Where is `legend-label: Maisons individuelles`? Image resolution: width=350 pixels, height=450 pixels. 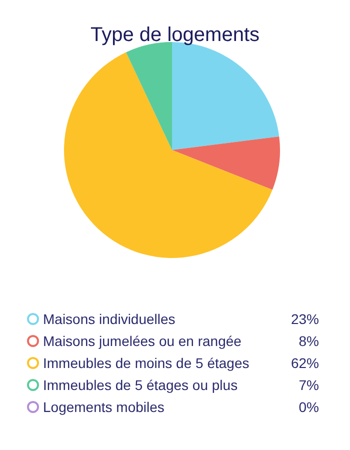
legend-label: Maisons individuelles is located at coordinates (109, 319).